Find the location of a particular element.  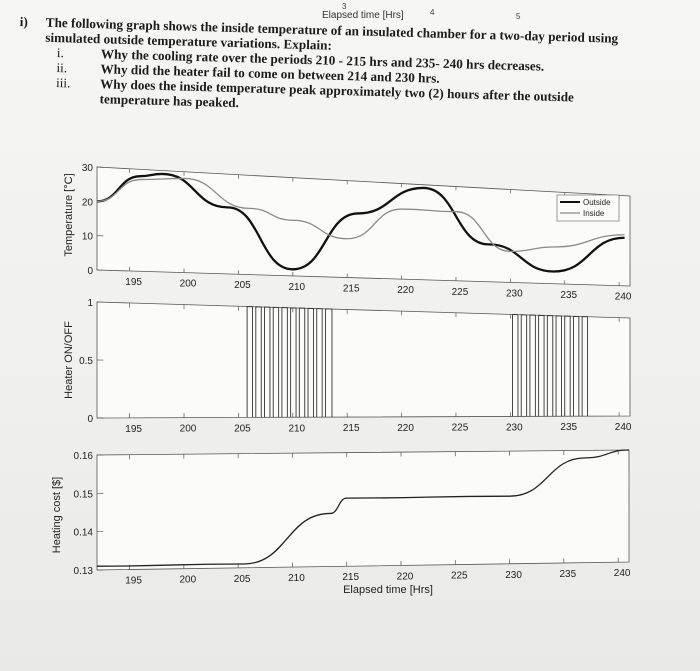

legend-entry: Inside is located at coordinates (594, 213).